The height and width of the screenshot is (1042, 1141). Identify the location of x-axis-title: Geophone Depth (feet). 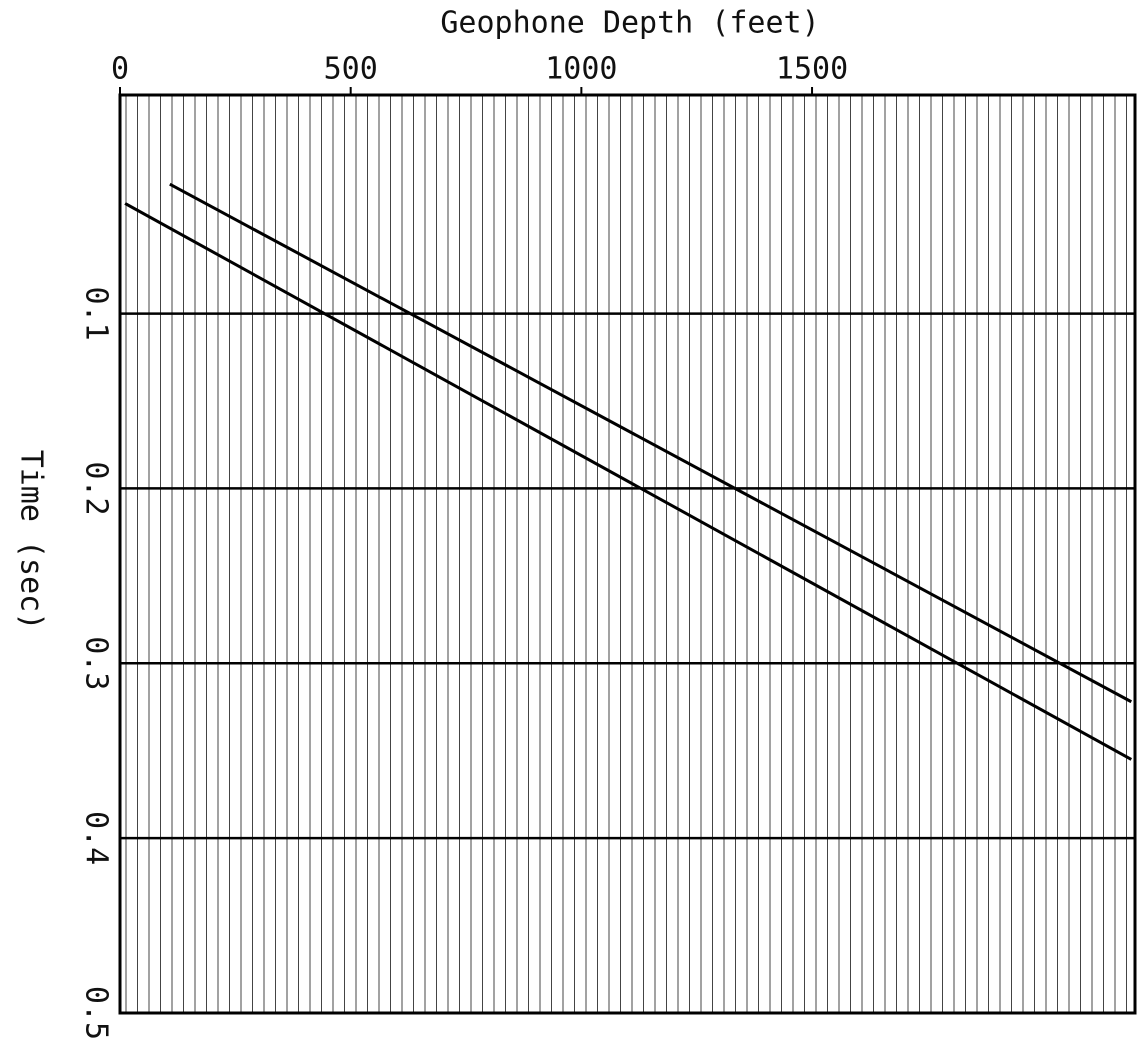
(629, 23).